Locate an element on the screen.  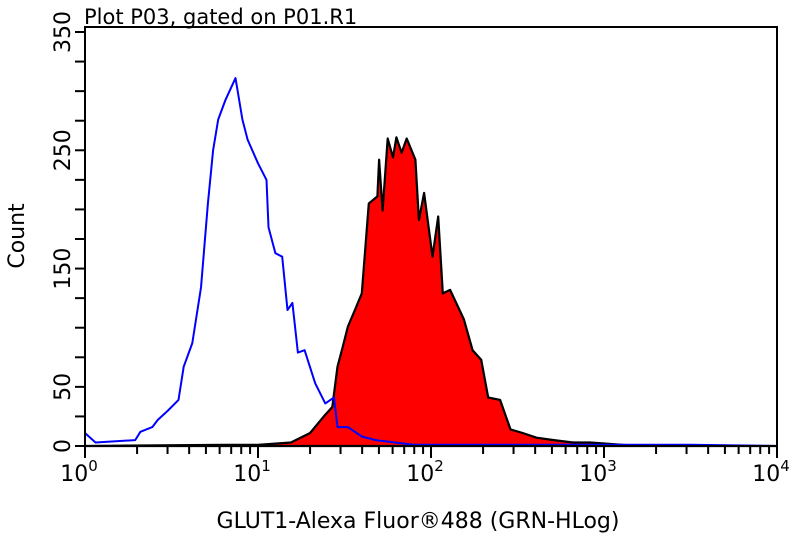
y-tick-label: 350 is located at coordinates (63, 32).